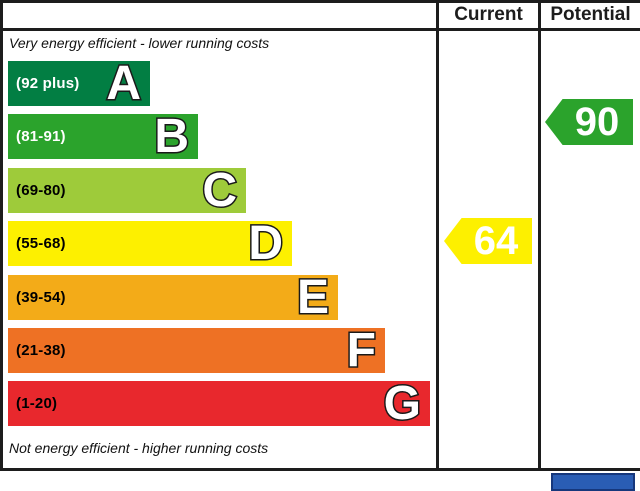 The image size is (640, 491). Describe the element at coordinates (312, 297) in the screenshot. I see `band-e-letter: E` at that location.